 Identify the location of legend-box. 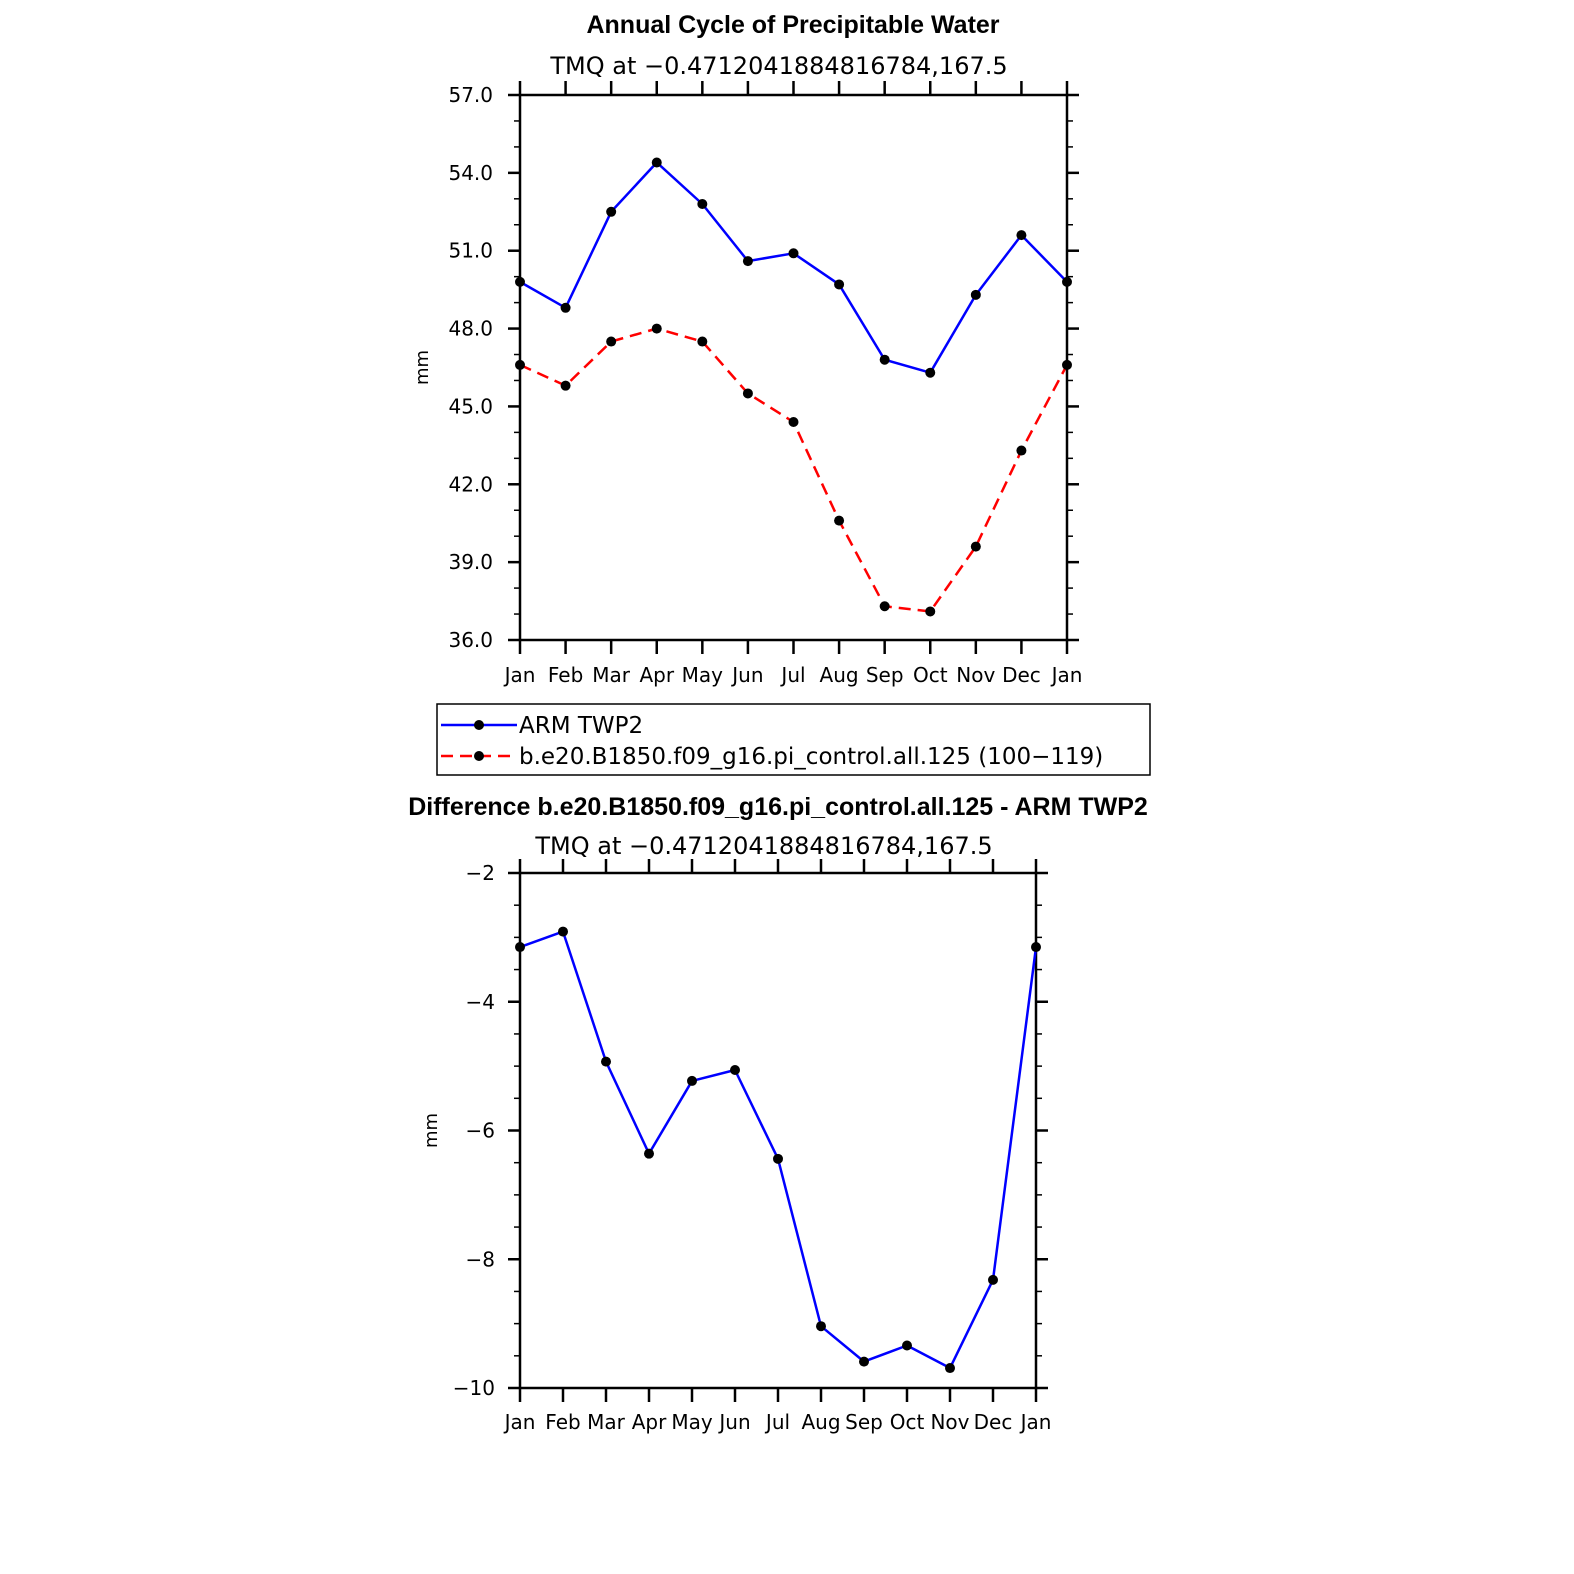
(793, 739).